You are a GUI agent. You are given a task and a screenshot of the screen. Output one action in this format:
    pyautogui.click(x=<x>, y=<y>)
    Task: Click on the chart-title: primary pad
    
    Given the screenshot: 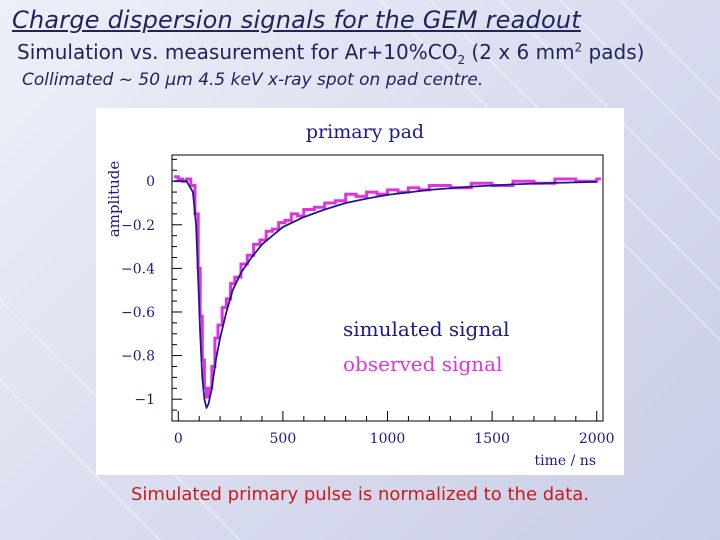 What is the action you would take?
    pyautogui.click(x=365, y=132)
    